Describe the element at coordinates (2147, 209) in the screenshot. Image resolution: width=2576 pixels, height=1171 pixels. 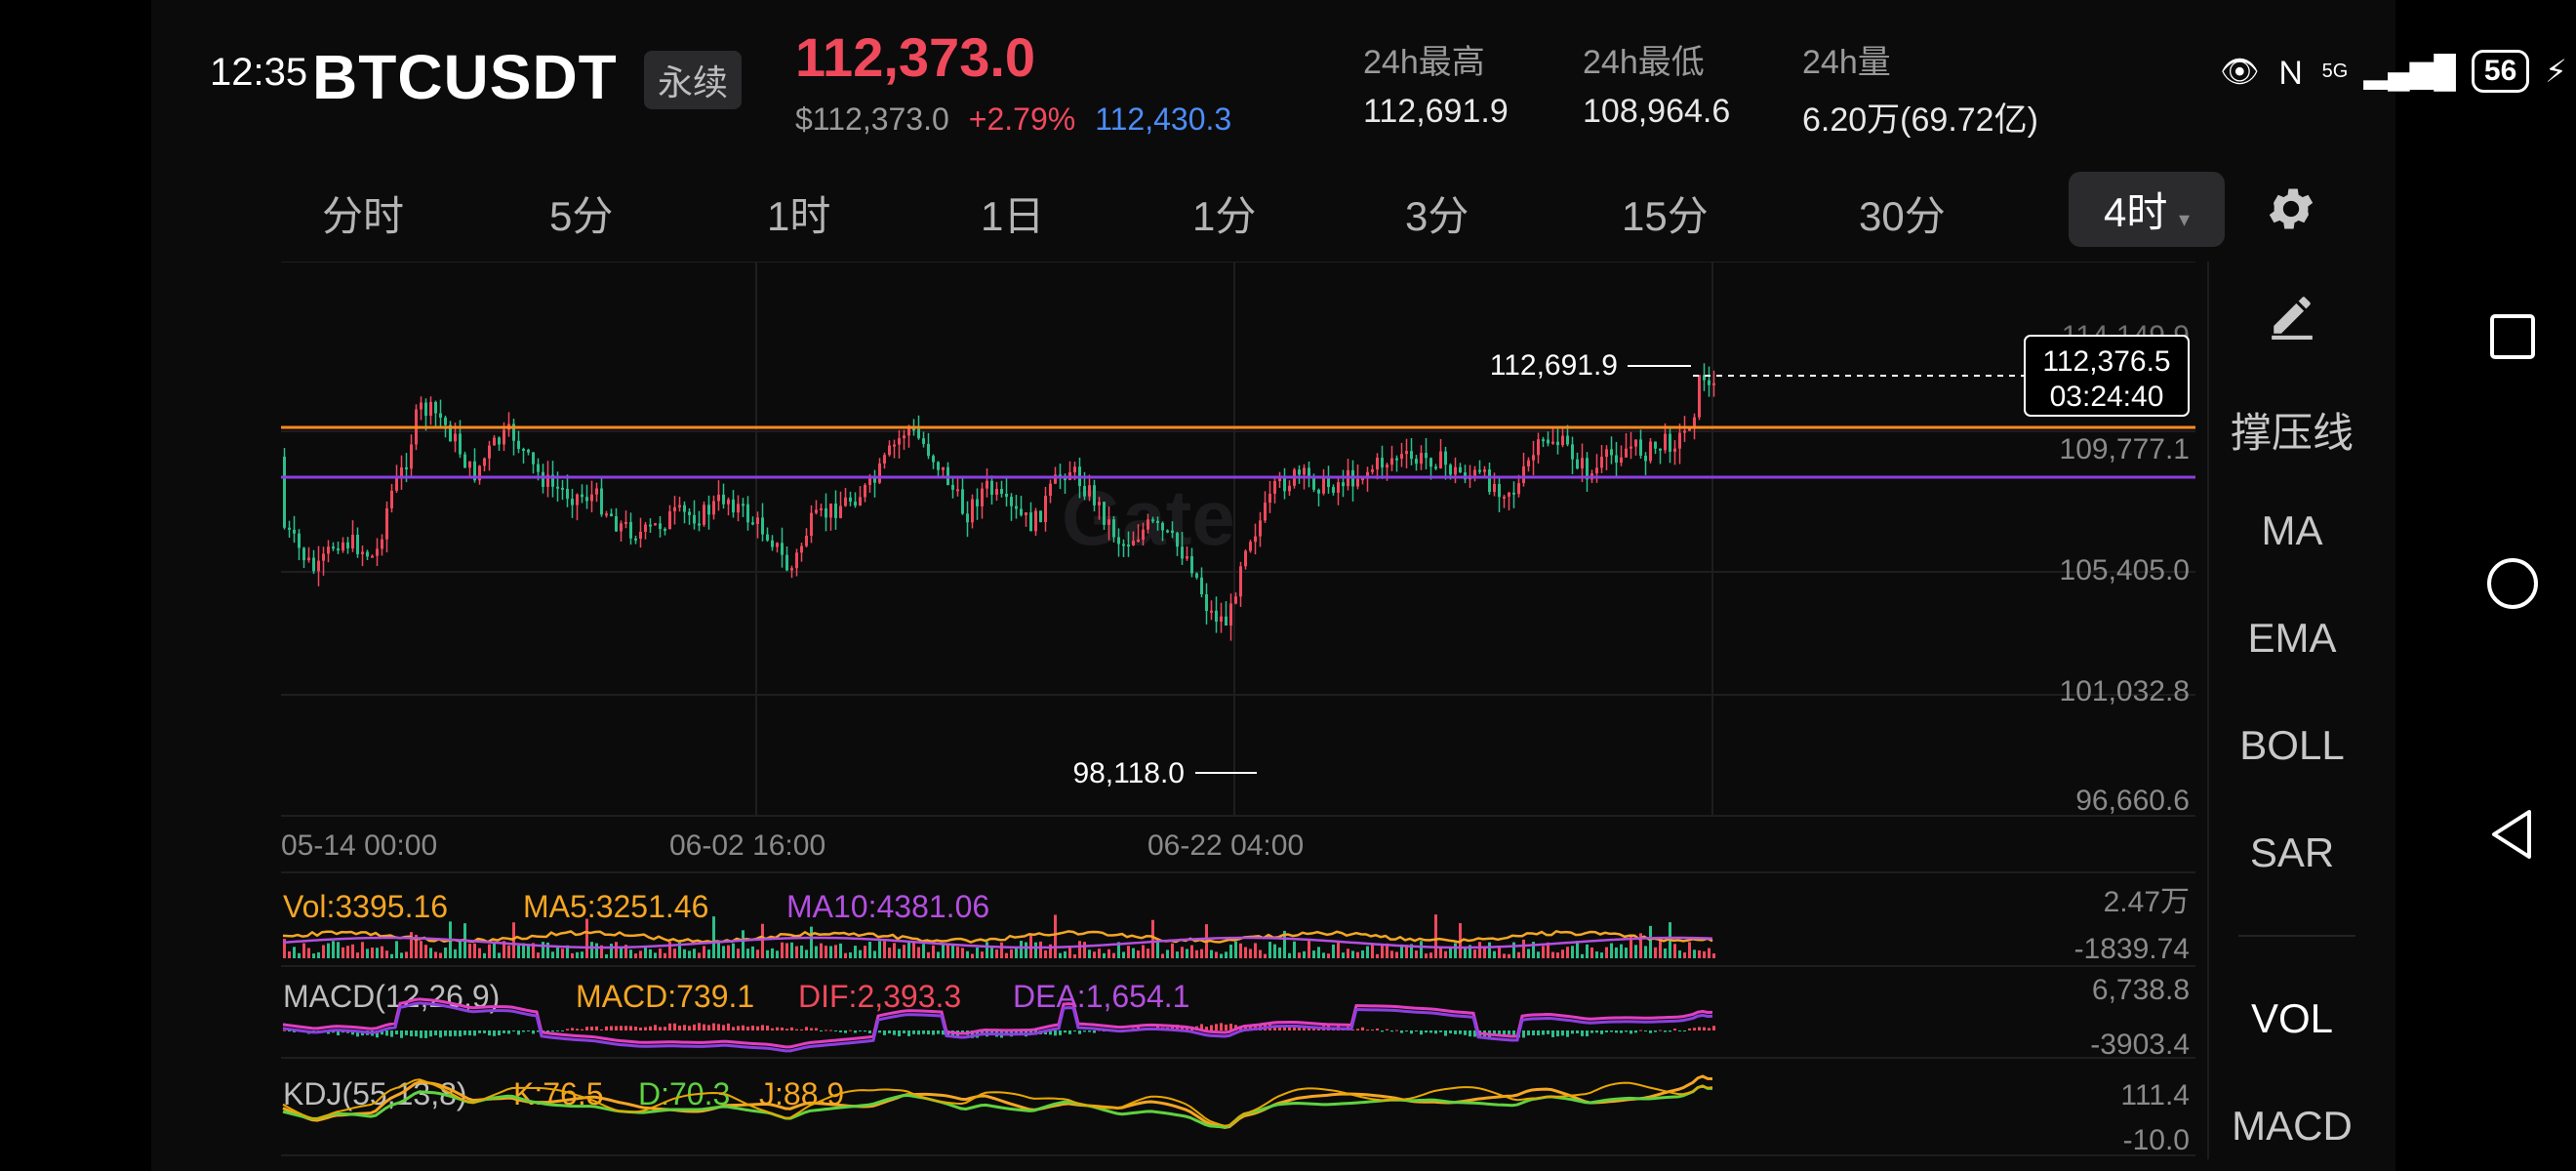
I see `tab-interval-active: 4时 ▾` at that location.